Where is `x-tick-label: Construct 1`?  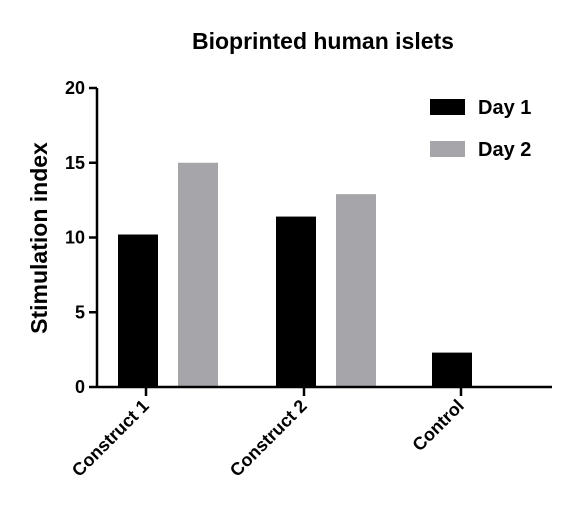
x-tick-label: Construct 1 is located at coordinates (110, 438).